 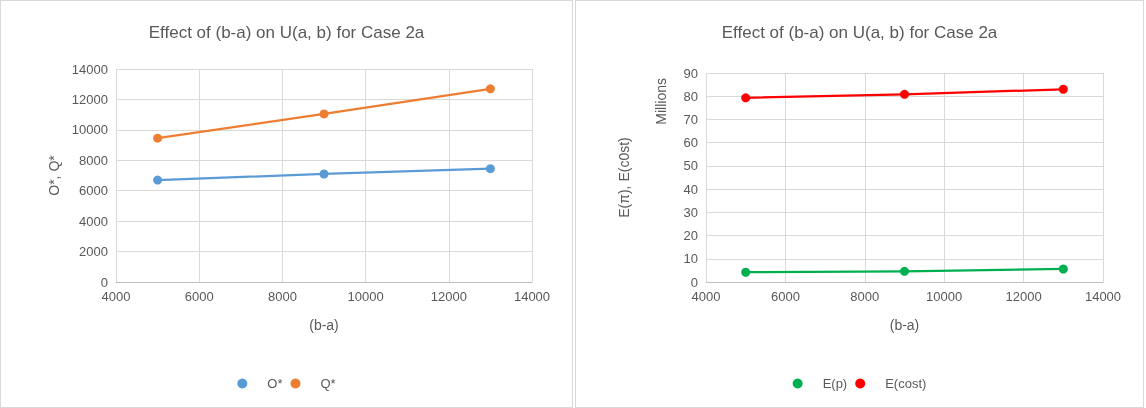 What do you see at coordinates (690, 212) in the screenshot?
I see `y-tick-label: 30` at bounding box center [690, 212].